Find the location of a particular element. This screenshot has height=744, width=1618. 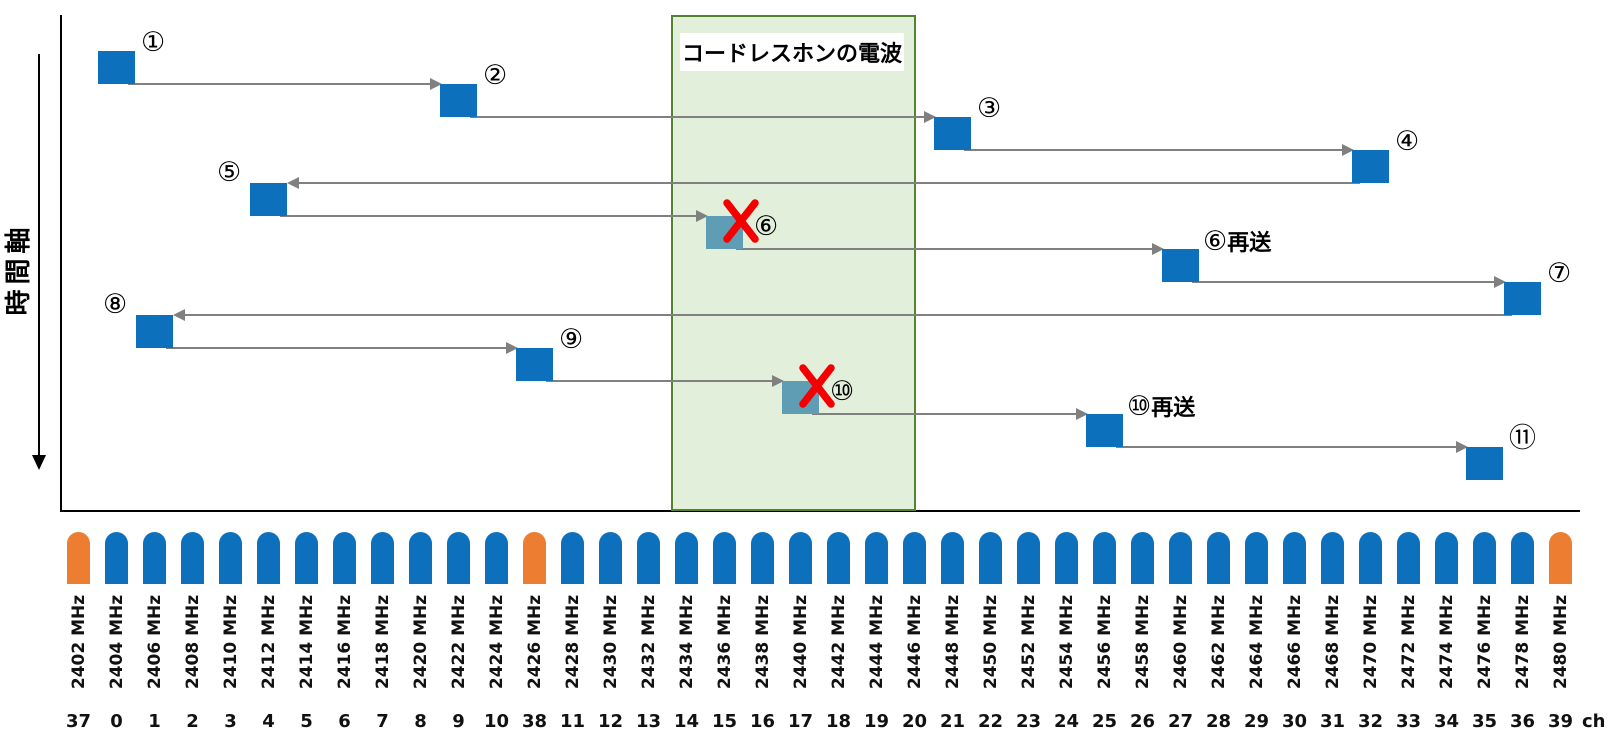

channel-freq-label: 2420 MHz is located at coordinates (420, 642).